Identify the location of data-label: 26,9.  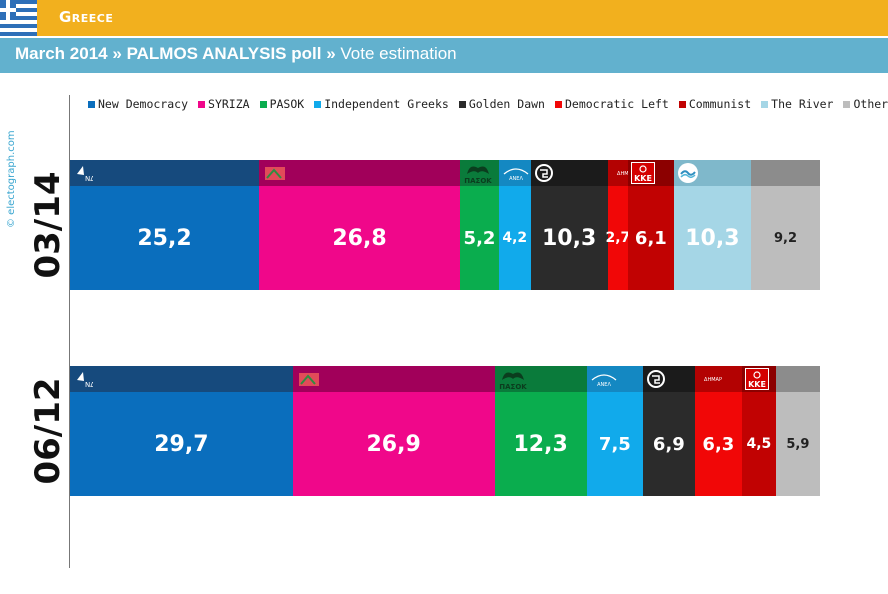
(393, 444).